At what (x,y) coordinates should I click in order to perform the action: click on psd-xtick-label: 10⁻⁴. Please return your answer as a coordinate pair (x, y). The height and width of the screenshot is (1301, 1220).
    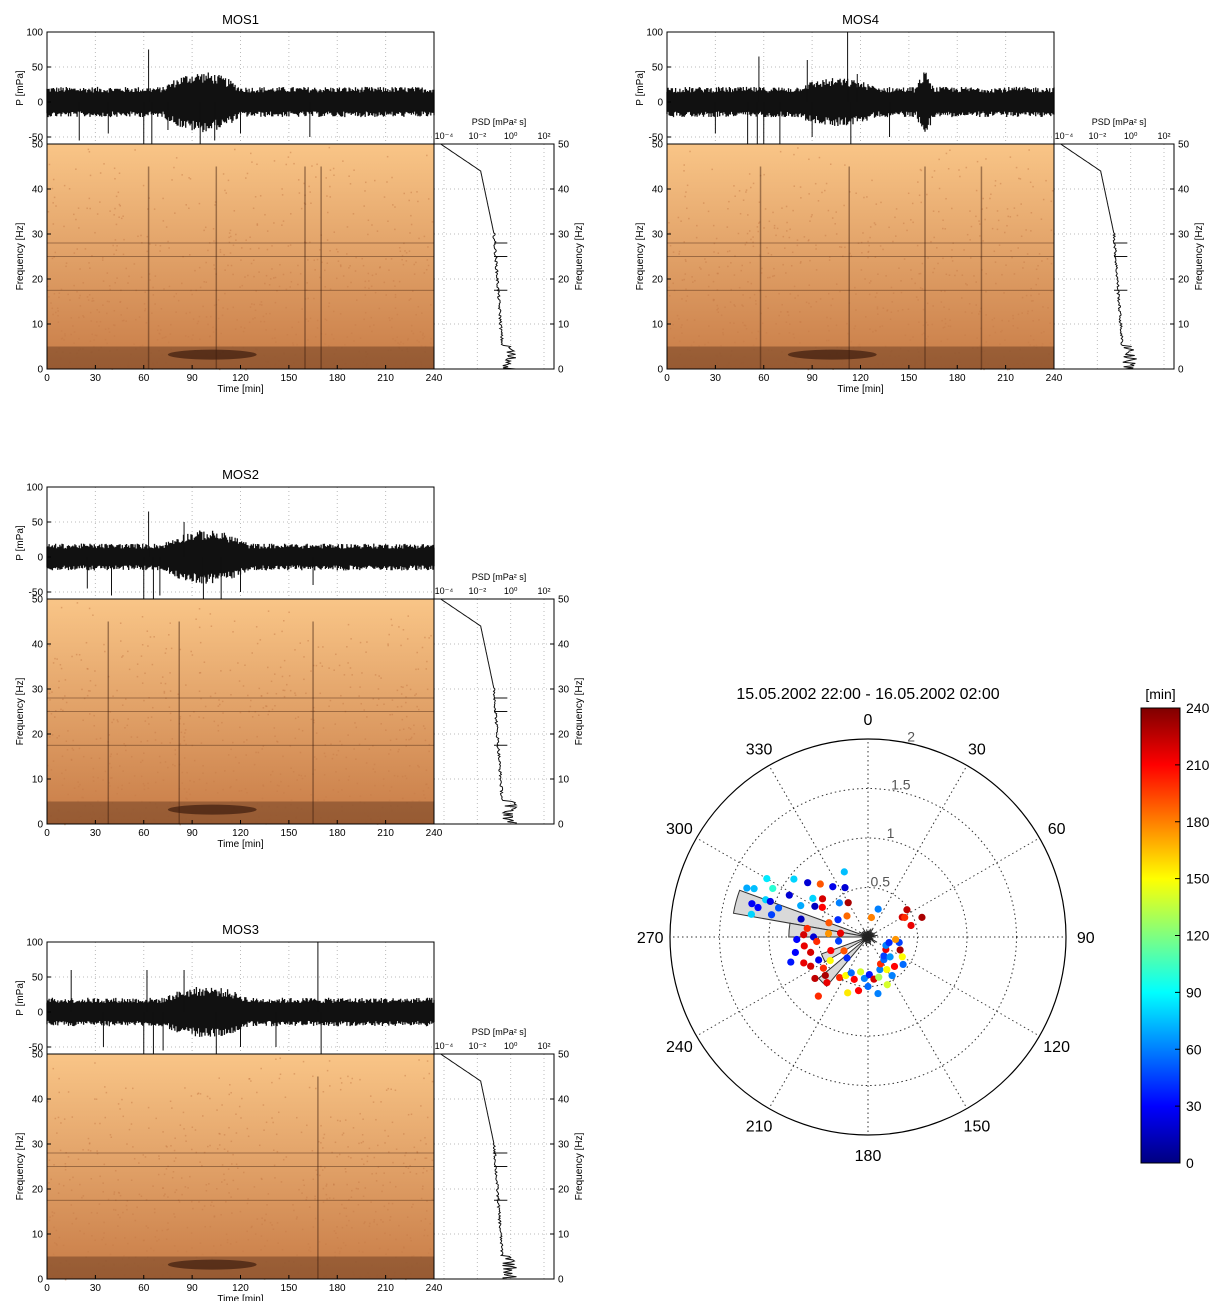
    Looking at the image, I should click on (444, 136).